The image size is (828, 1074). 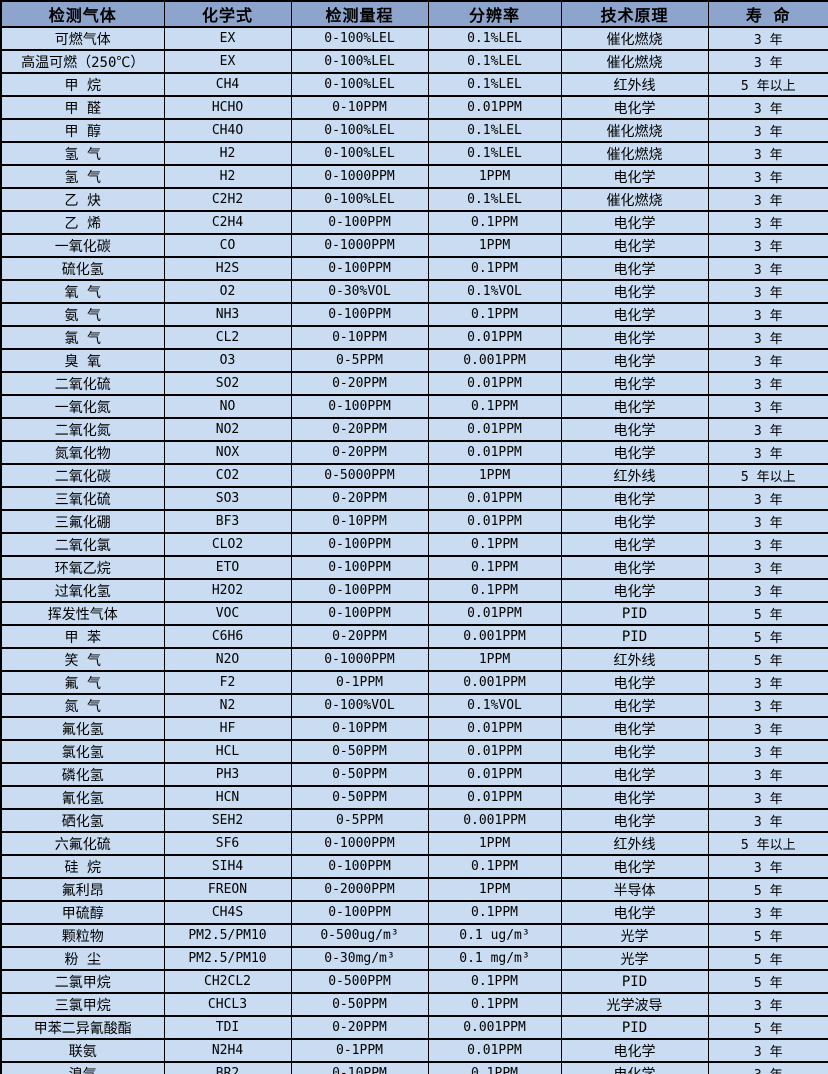 What do you see at coordinates (82, 958) in the screenshot?
I see `cell: 粉 尘` at bounding box center [82, 958].